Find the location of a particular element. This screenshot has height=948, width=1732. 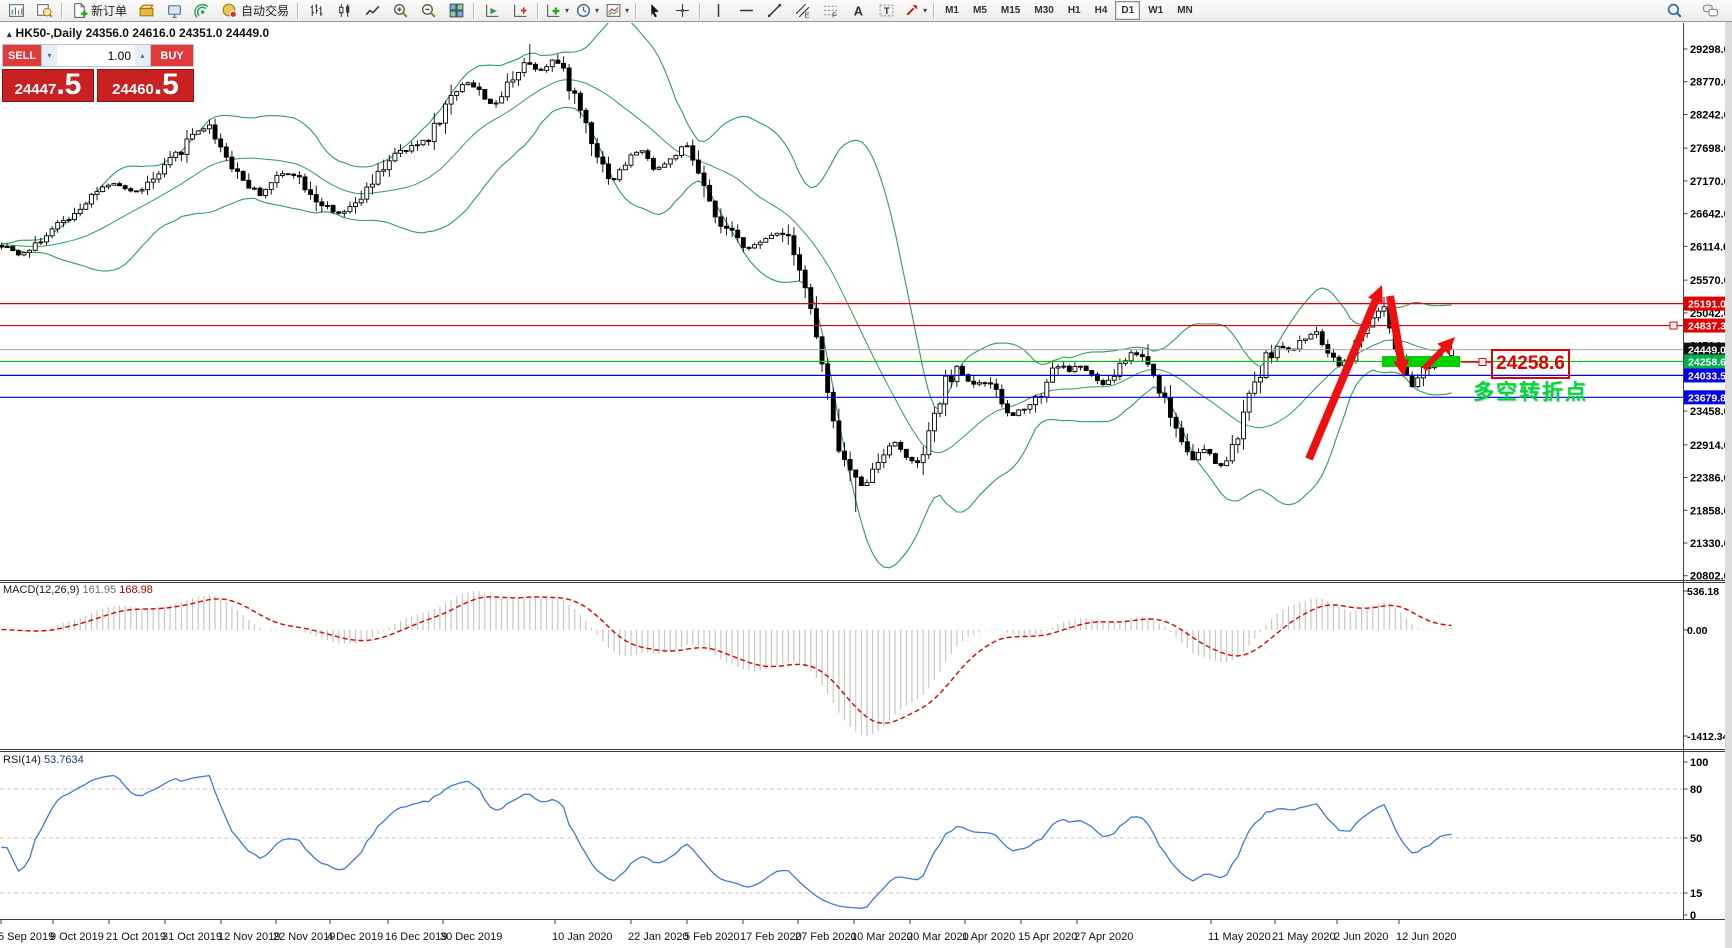

text-label-button: T is located at coordinates (886, 11).